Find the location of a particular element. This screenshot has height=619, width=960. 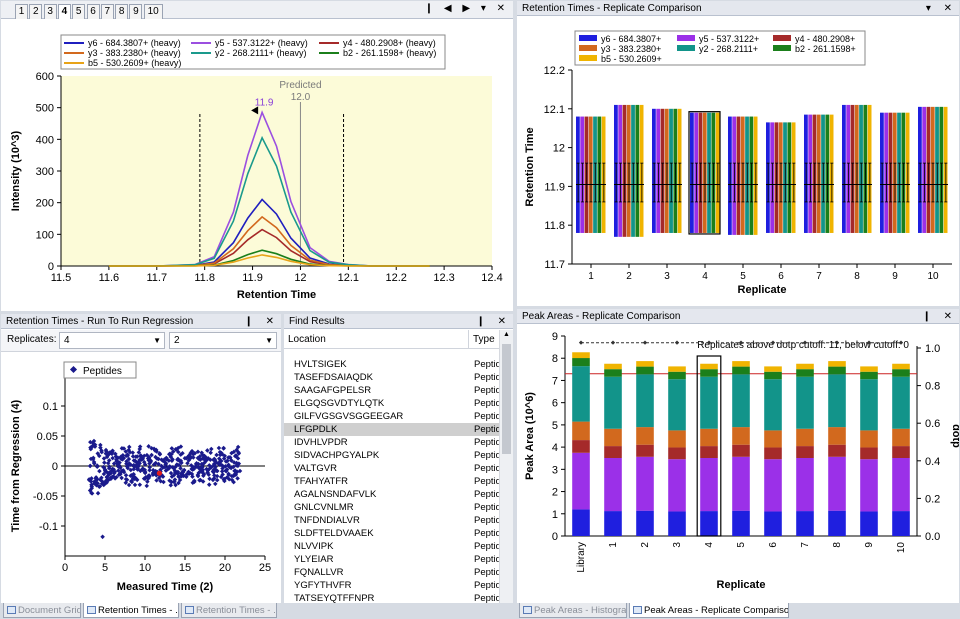

x-tick-label: 12 is located at coordinates (300, 278).